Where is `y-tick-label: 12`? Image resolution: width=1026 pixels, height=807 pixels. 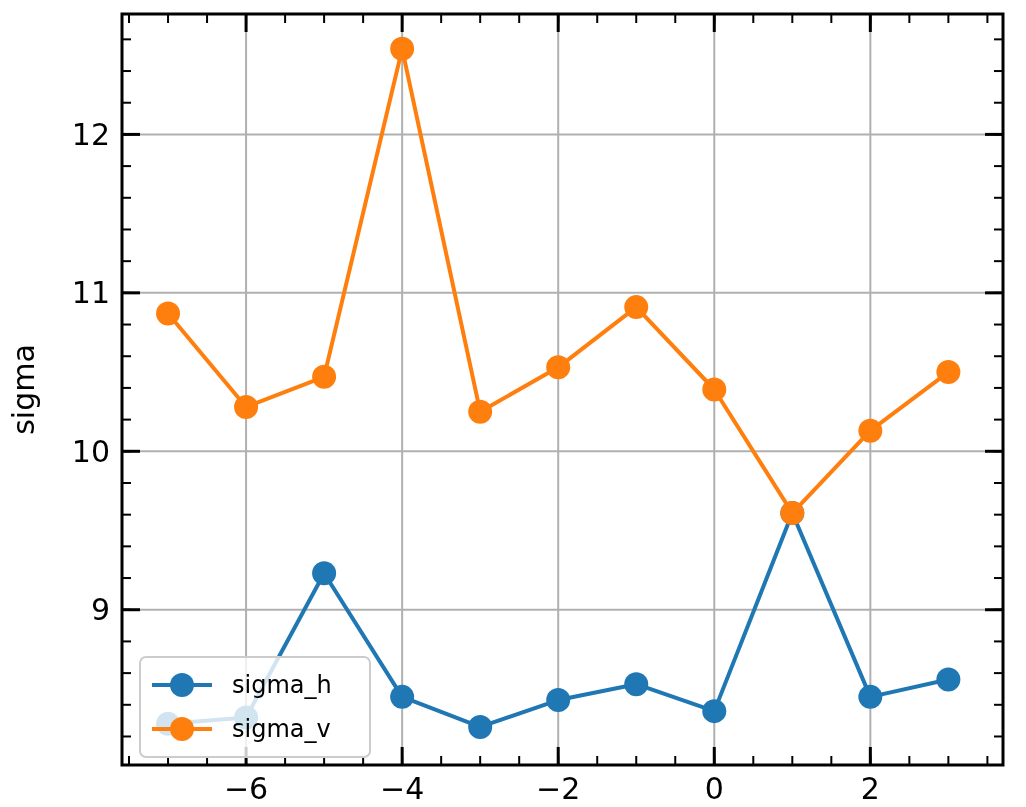
y-tick-label: 12 is located at coordinates (90, 134).